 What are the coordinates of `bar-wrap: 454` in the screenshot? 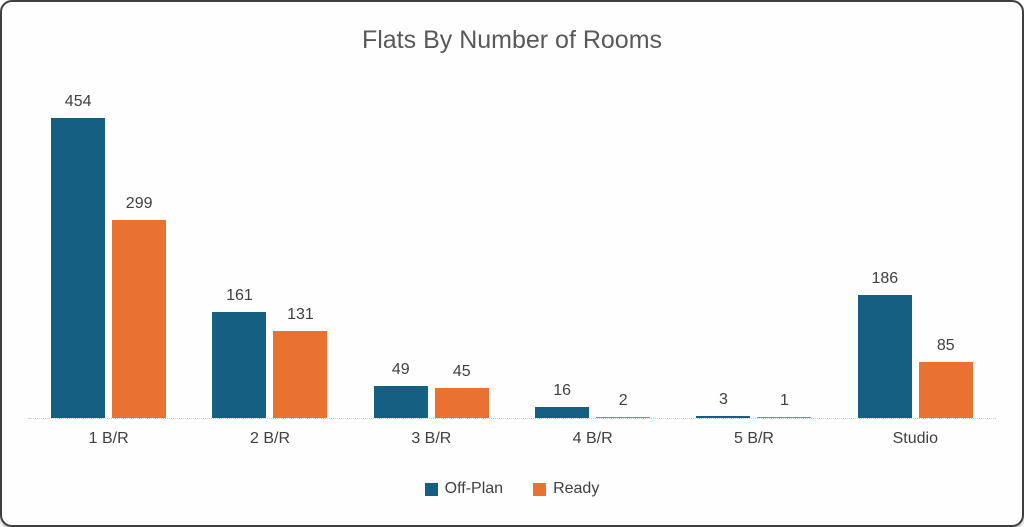 It's located at (78, 255).